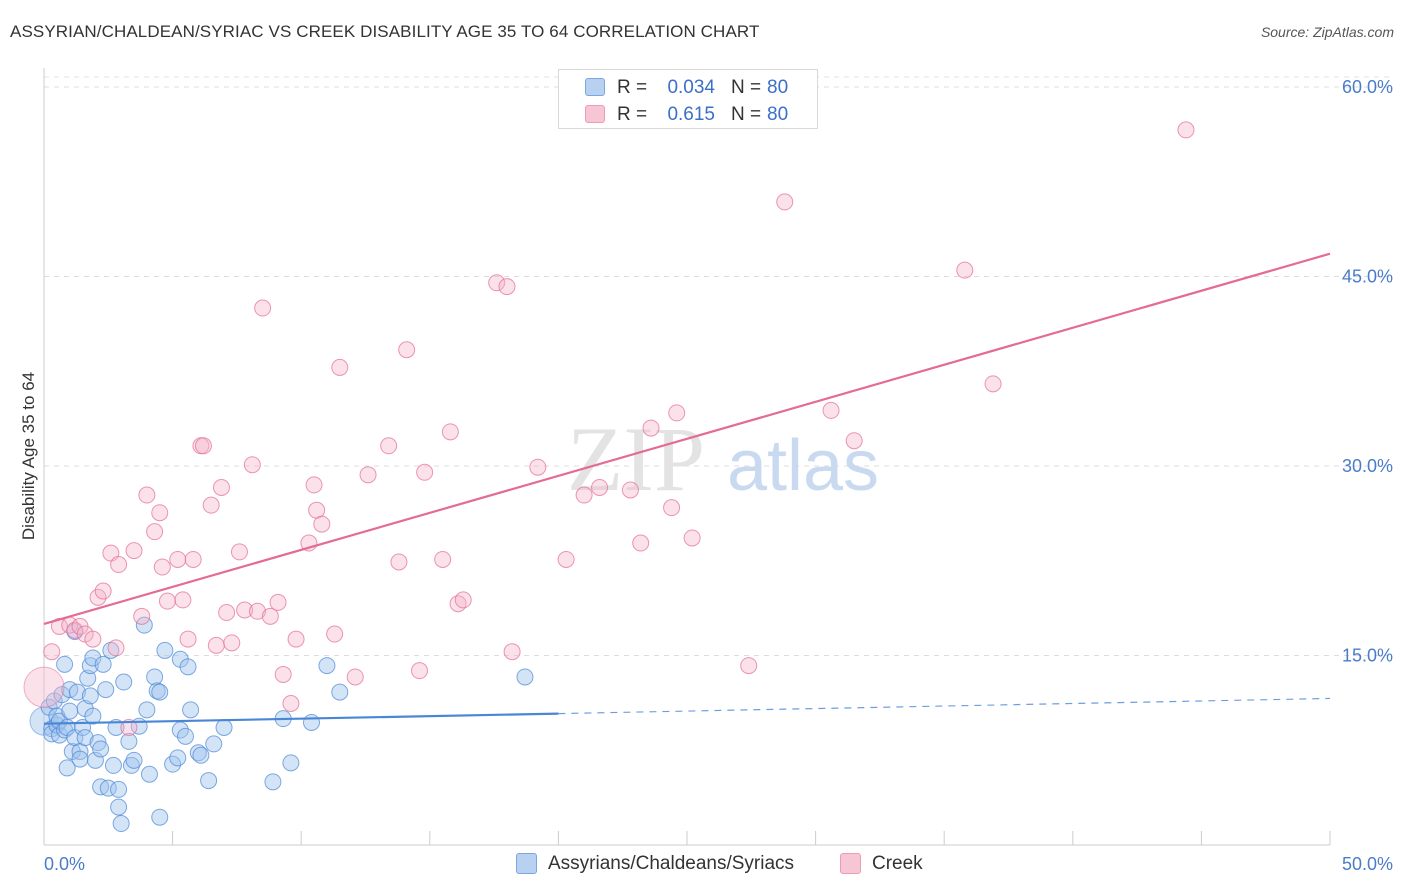  I want to click on y-tick-label: 30.0%, so click(1367, 466).